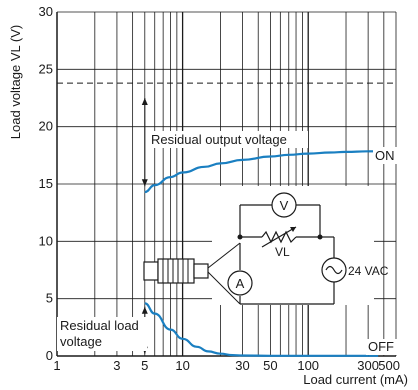 This screenshot has width=418, height=390. Describe the element at coordinates (219, 139) in the screenshot. I see `residual-output-voltage-label: Residual output voltage` at that location.